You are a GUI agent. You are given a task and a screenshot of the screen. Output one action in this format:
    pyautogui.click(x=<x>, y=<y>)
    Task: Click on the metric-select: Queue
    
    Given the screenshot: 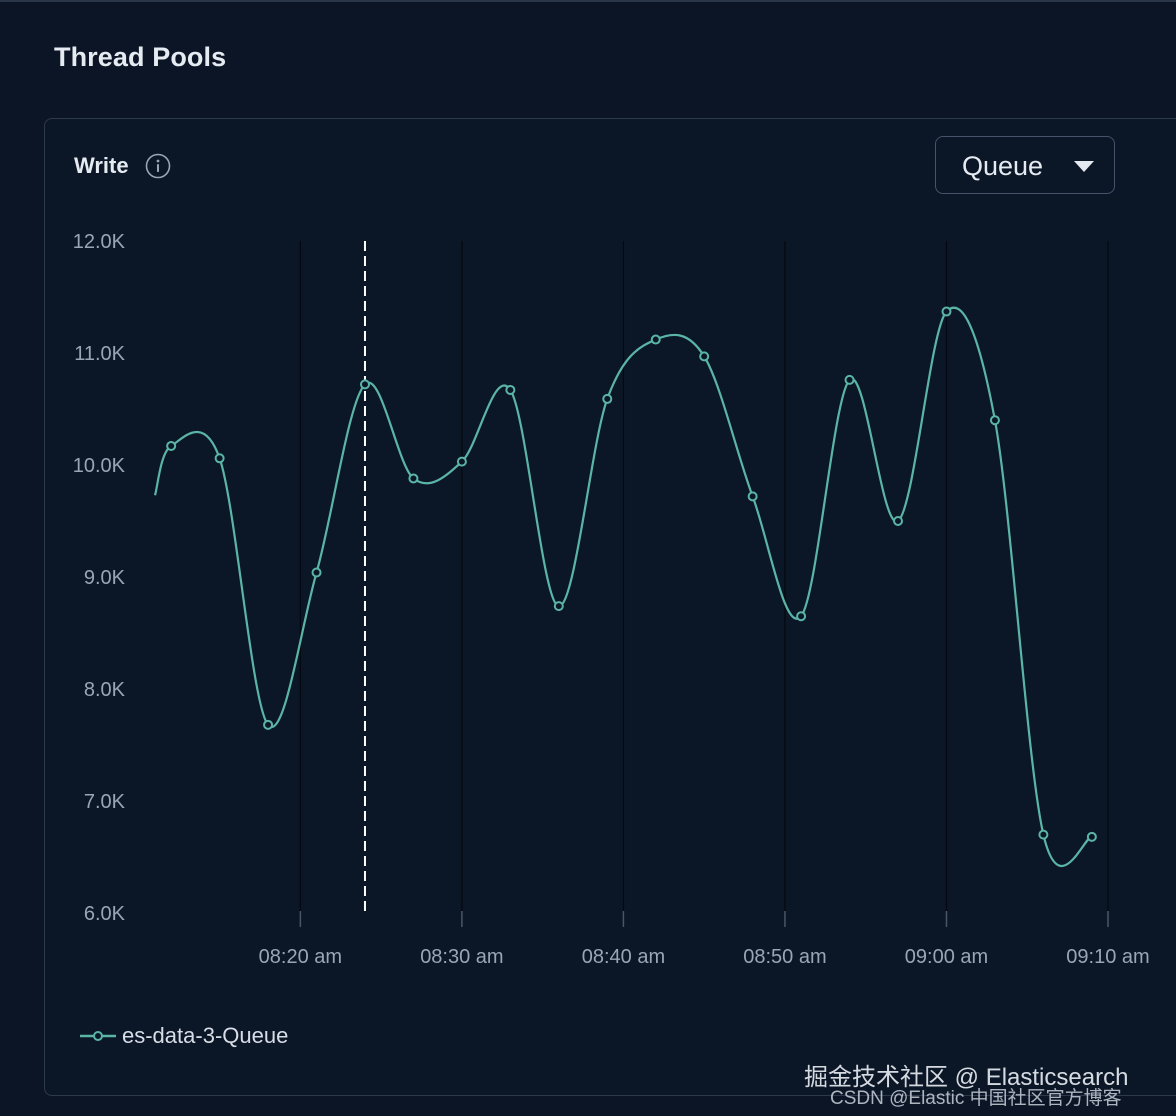 What is the action you would take?
    pyautogui.click(x=1025, y=165)
    